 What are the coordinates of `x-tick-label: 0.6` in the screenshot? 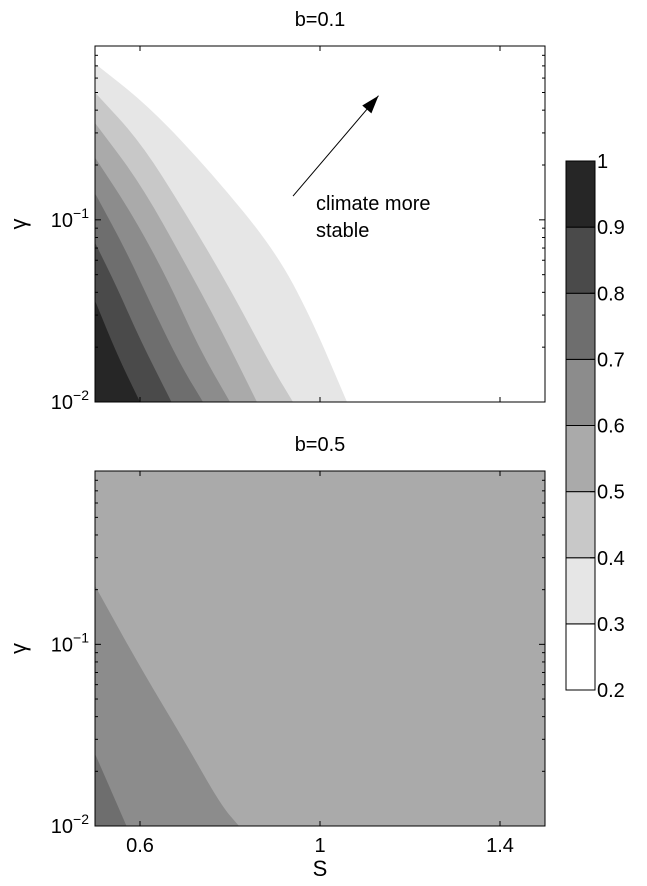 It's located at (140, 846).